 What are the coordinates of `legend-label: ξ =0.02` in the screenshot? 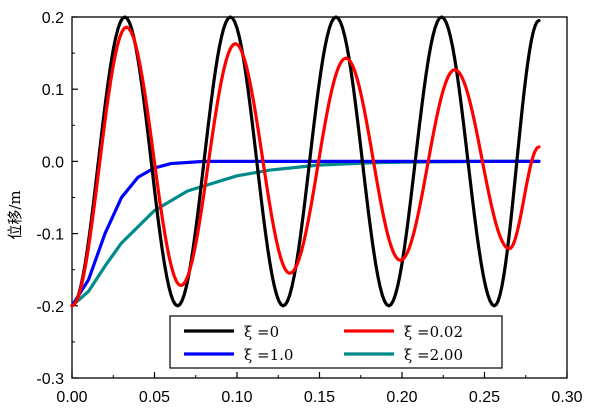 It's located at (433, 332).